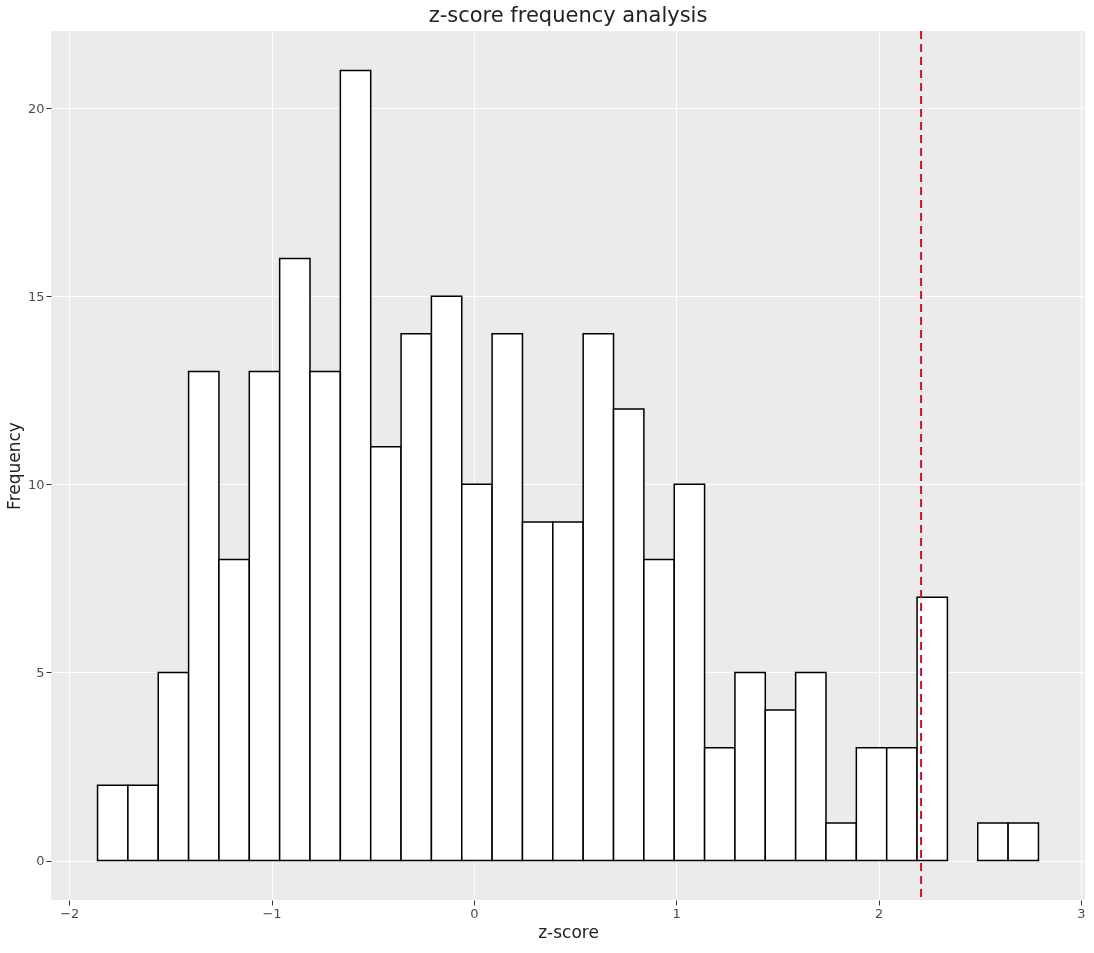 The width and height of the screenshot is (1094, 953). What do you see at coordinates (474, 913) in the screenshot?
I see `x-tick-label: 0` at bounding box center [474, 913].